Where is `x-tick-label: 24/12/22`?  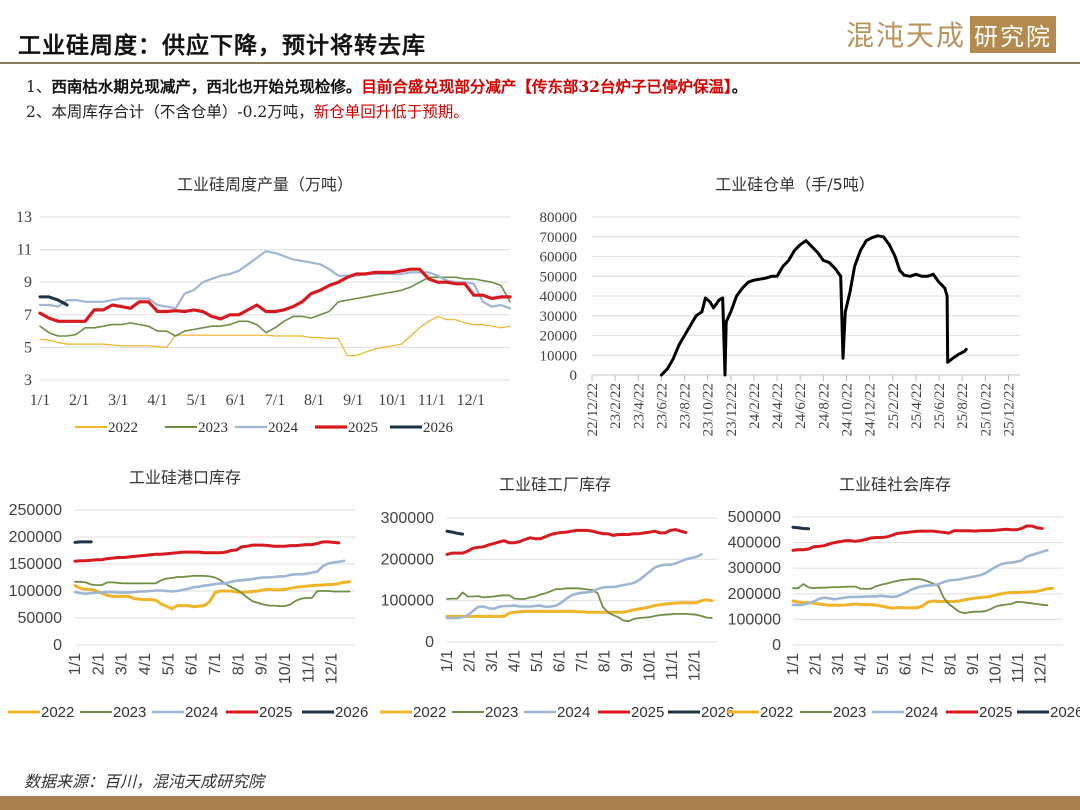
x-tick-label: 24/12/22 is located at coordinates (871, 409).